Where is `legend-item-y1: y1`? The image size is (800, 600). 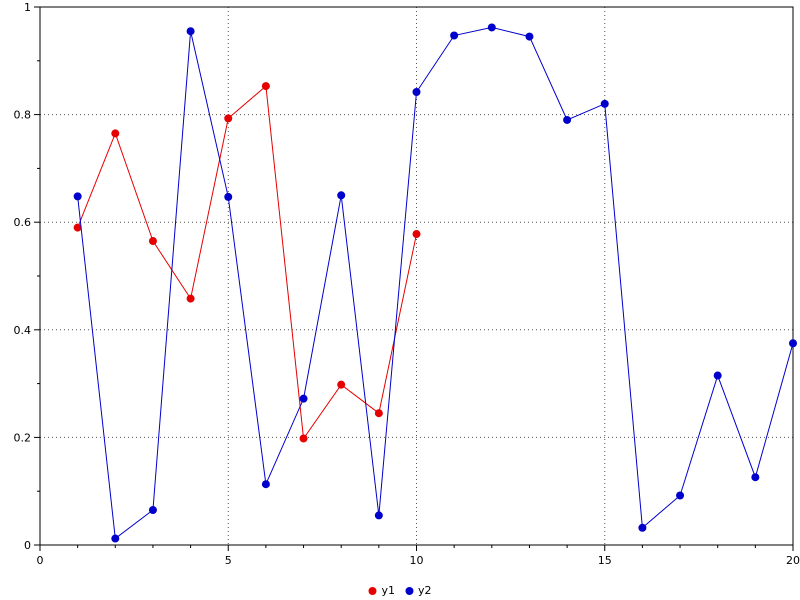 legend-item-y1: y1 is located at coordinates (381, 590).